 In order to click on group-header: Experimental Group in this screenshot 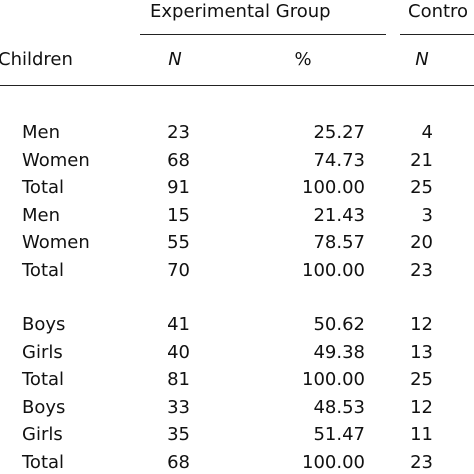, I will do `click(240, 11)`.